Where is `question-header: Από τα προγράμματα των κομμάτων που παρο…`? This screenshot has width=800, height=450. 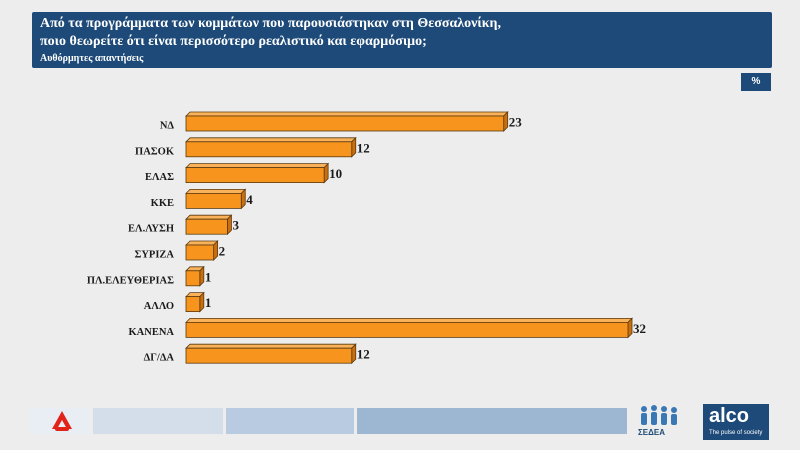 question-header: Από τα προγράμματα των κομμάτων που παρο… is located at coordinates (402, 40).